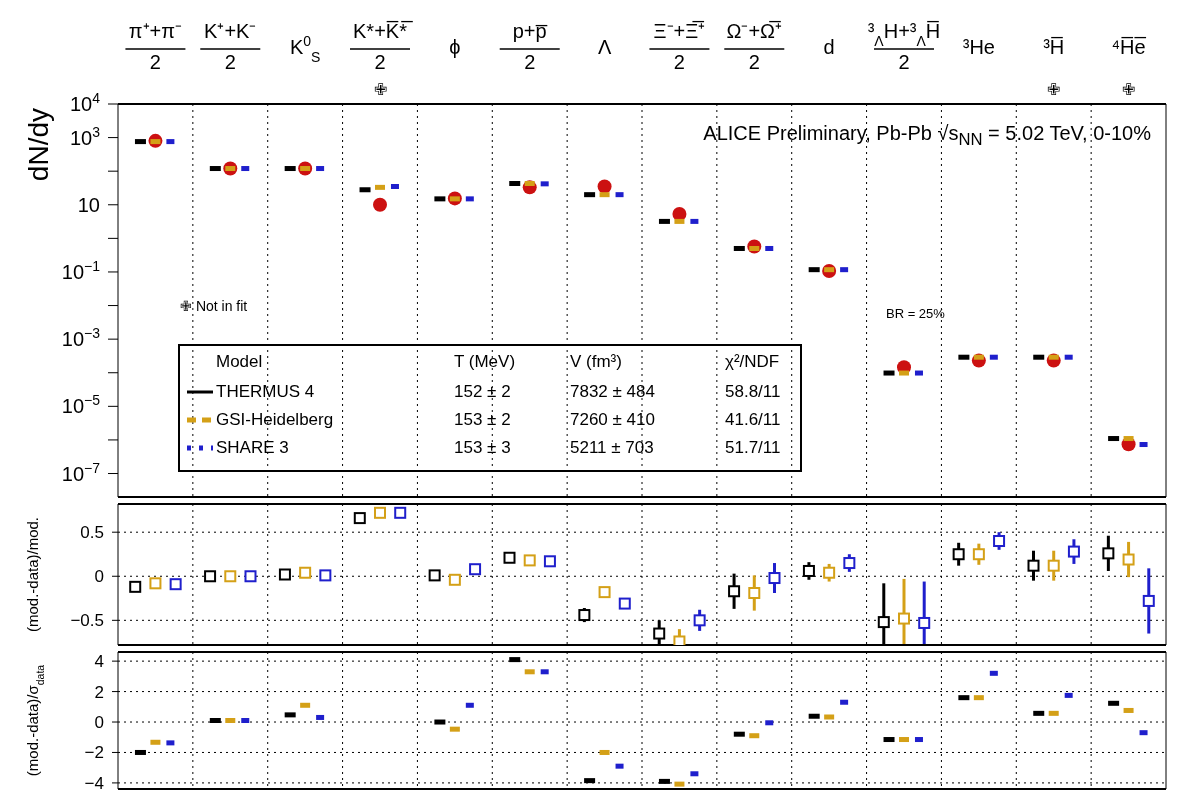 This screenshot has height=792, width=1179. What do you see at coordinates (1129, 47) in the screenshot?
I see `x-tick-label: ⁴H̅e̅` at bounding box center [1129, 47].